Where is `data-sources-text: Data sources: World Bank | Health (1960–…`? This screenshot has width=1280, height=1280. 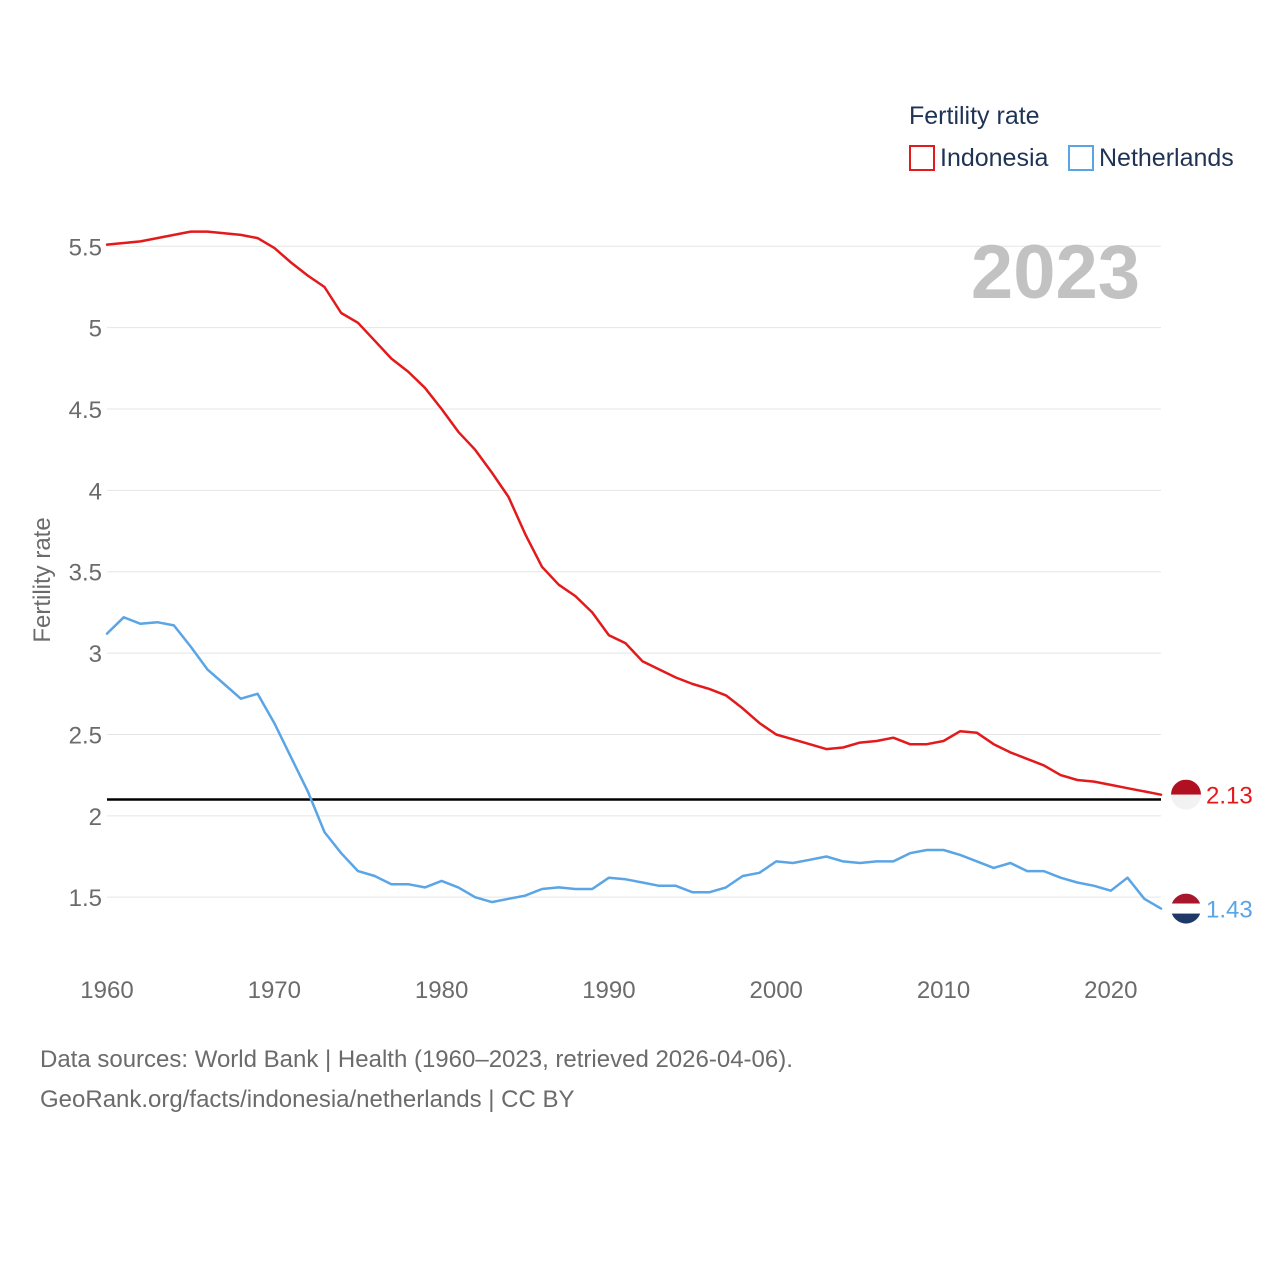 data-sources-text: Data sources: World Bank | Health (1960–… is located at coordinates (416, 1059).